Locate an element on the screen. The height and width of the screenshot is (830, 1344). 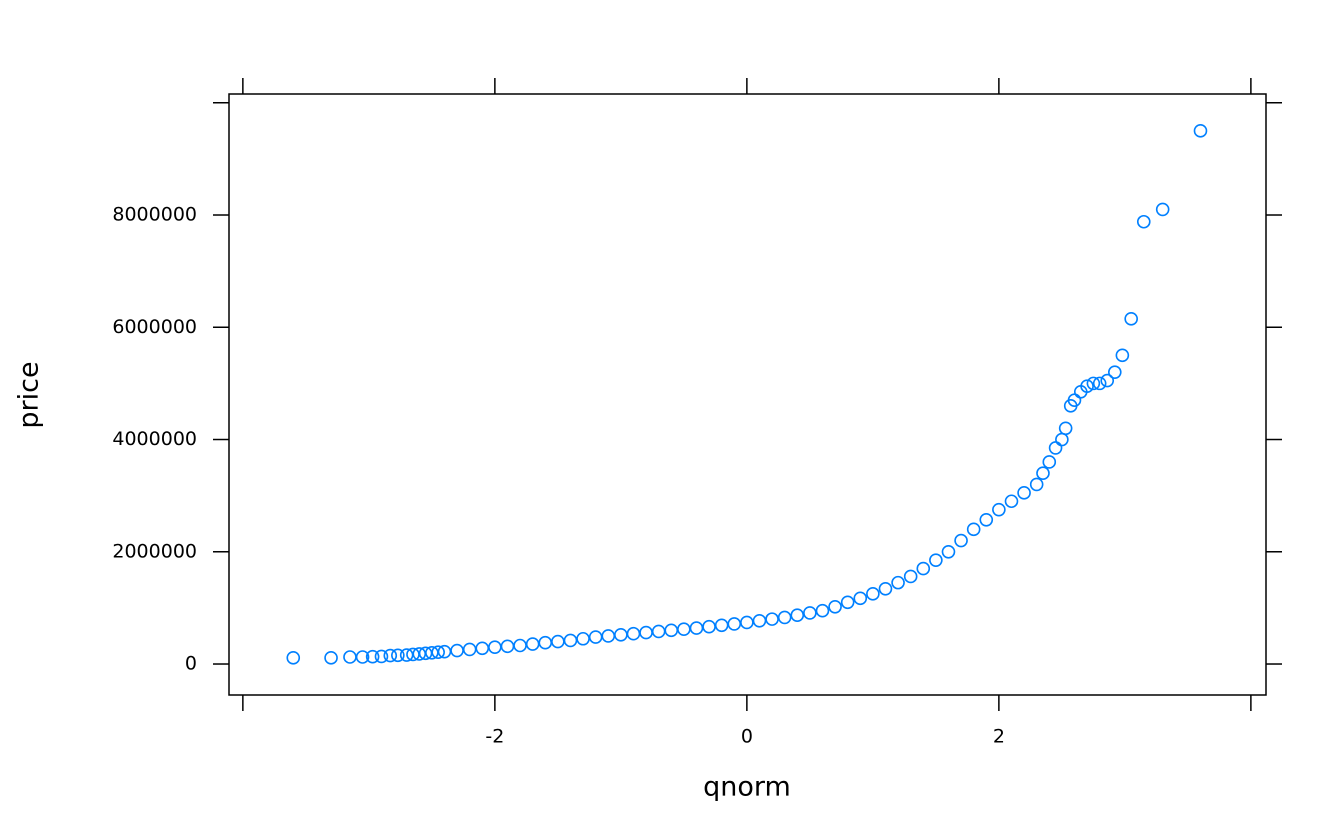
y-tick-label: 4000000 is located at coordinates (154, 439).